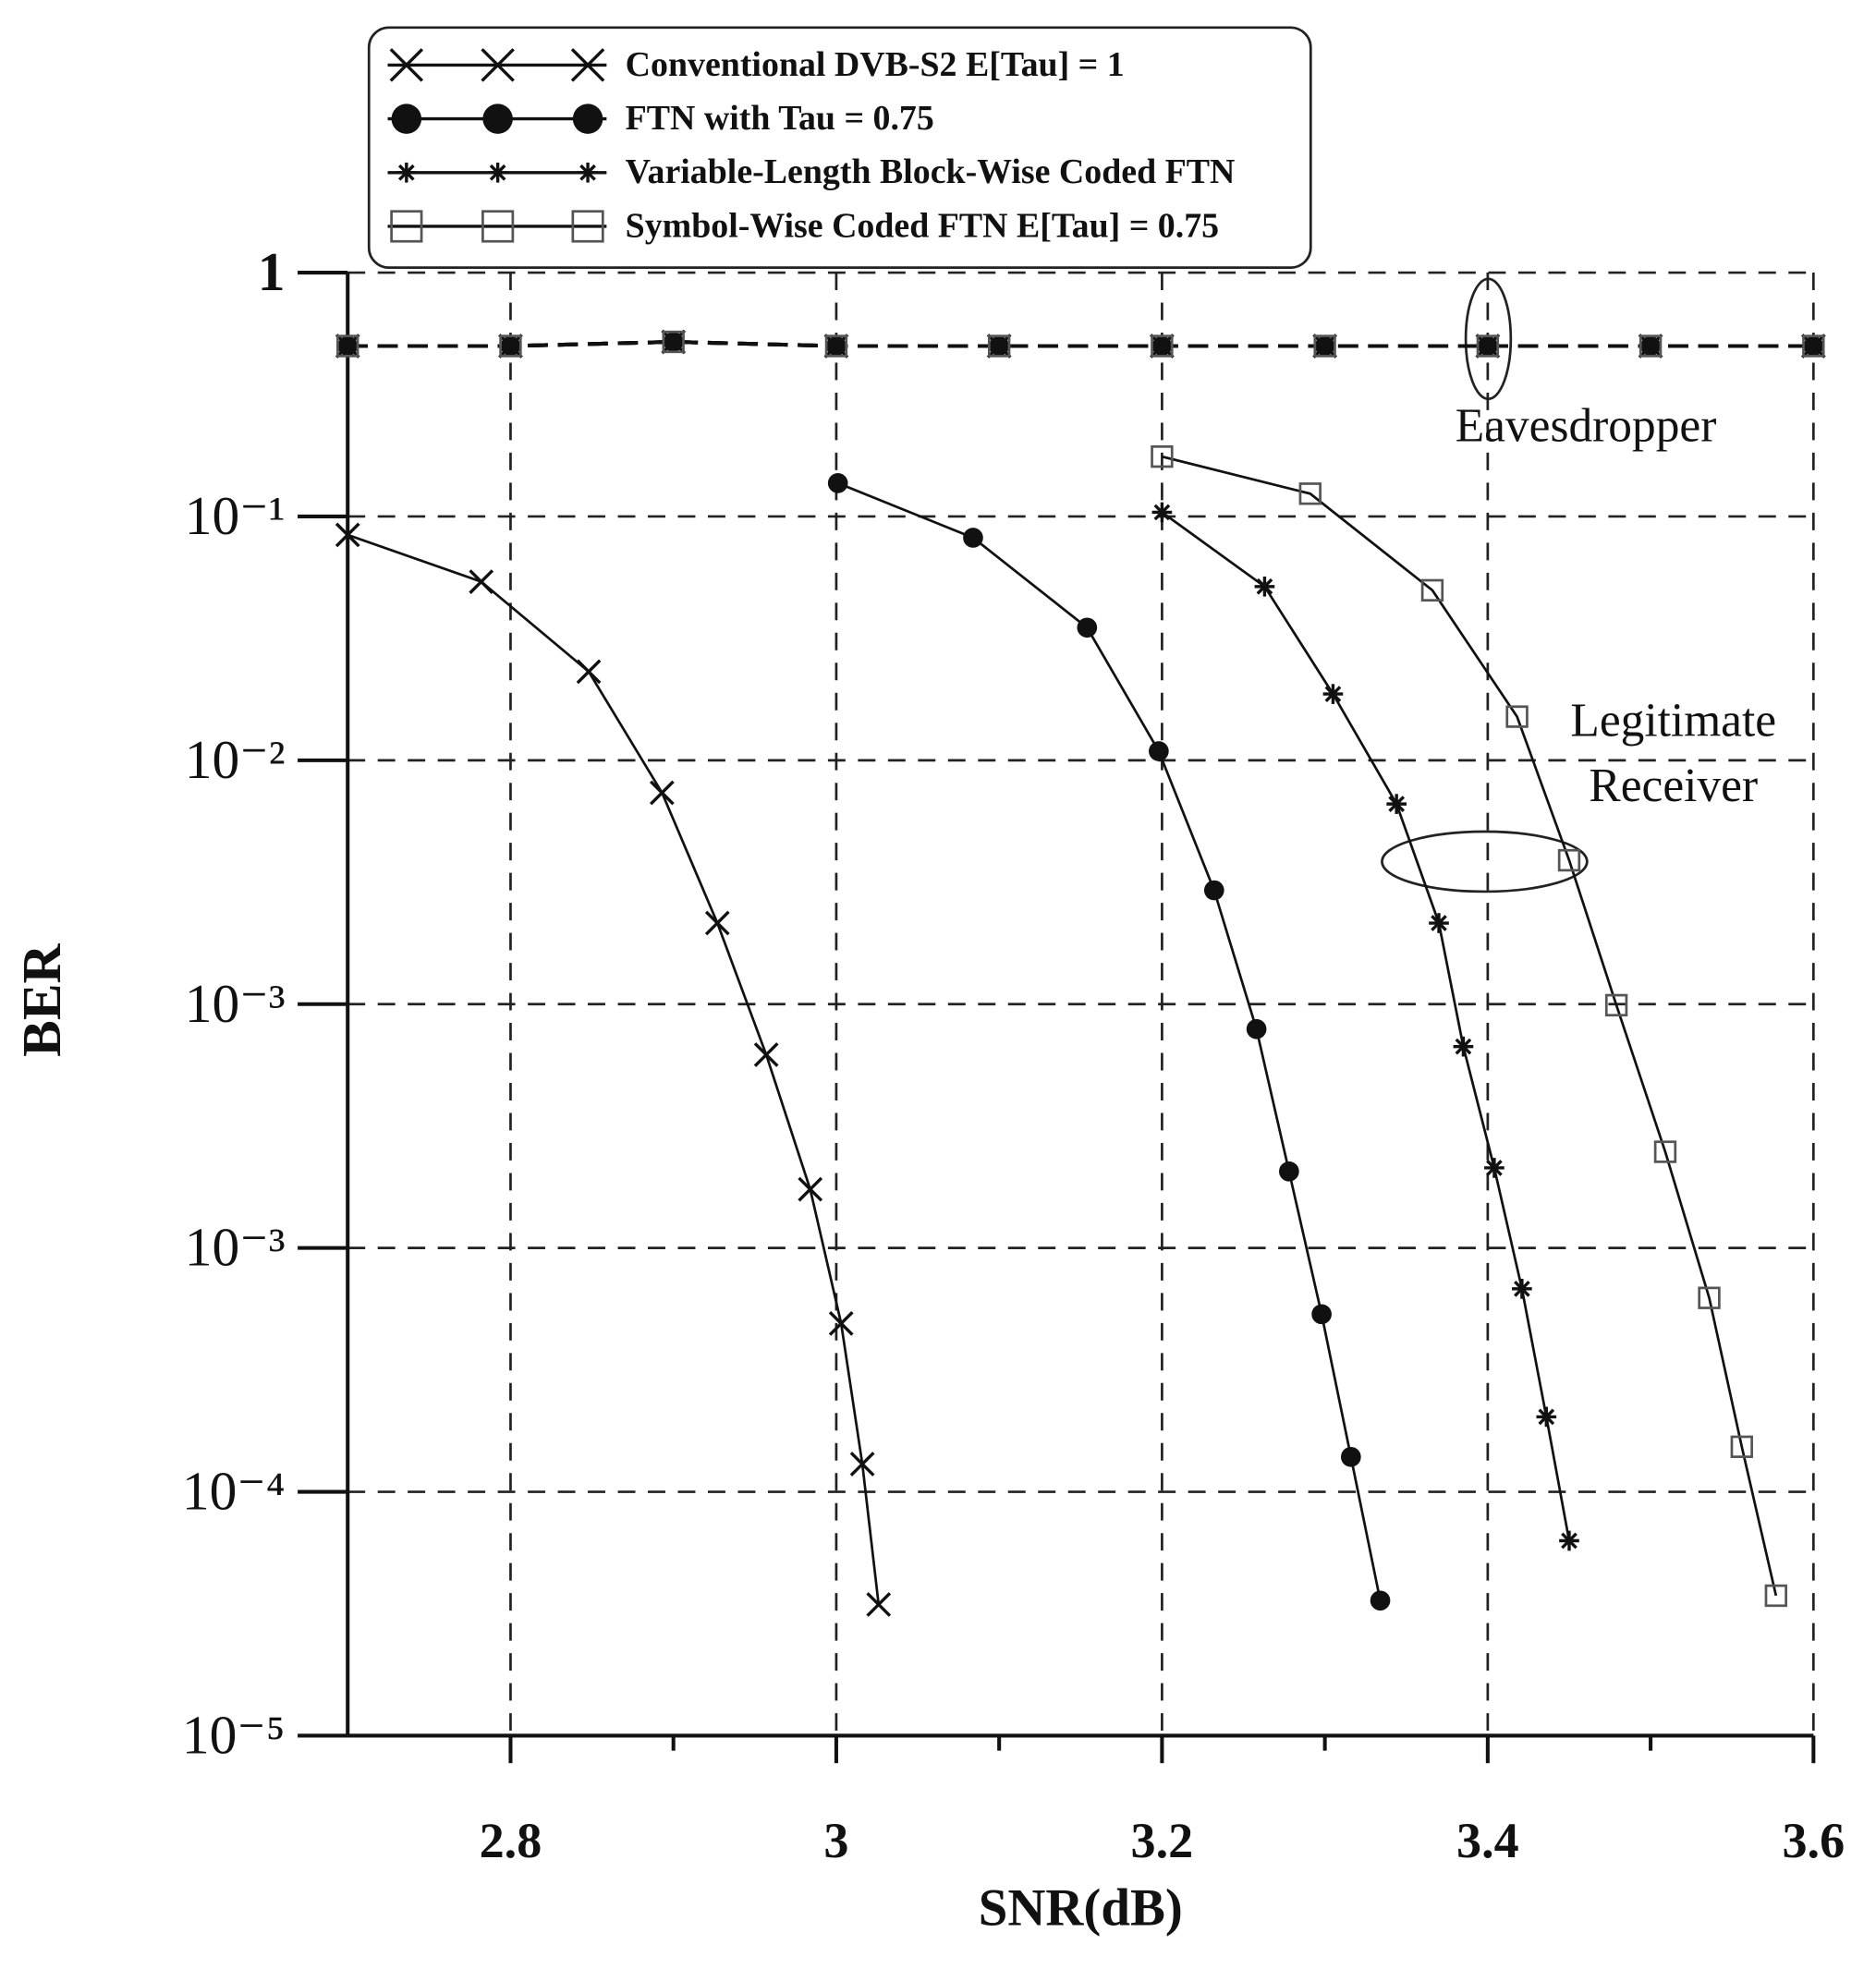 This screenshot has height=1969, width=1876. What do you see at coordinates (1080, 343) in the screenshot?
I see `eavesdropper-line` at bounding box center [1080, 343].